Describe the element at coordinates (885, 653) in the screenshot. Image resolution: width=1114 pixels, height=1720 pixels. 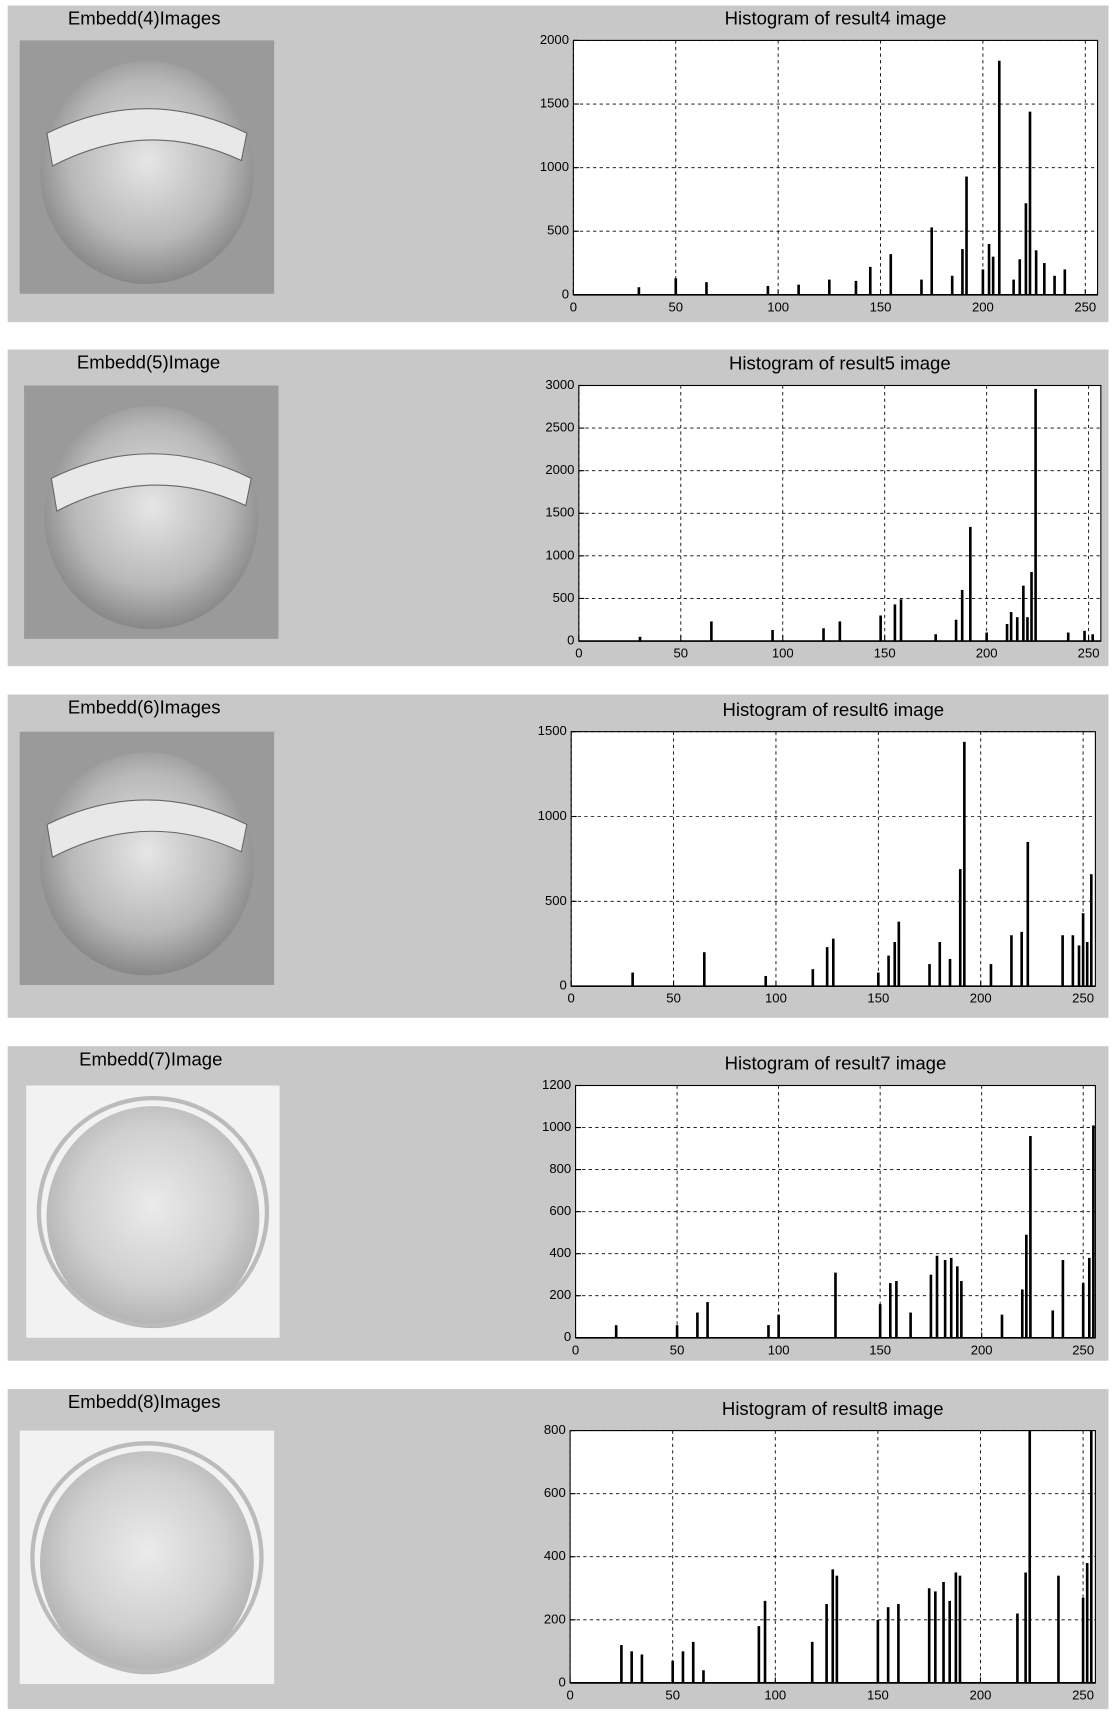
I see `x-tick-label: 150` at that location.